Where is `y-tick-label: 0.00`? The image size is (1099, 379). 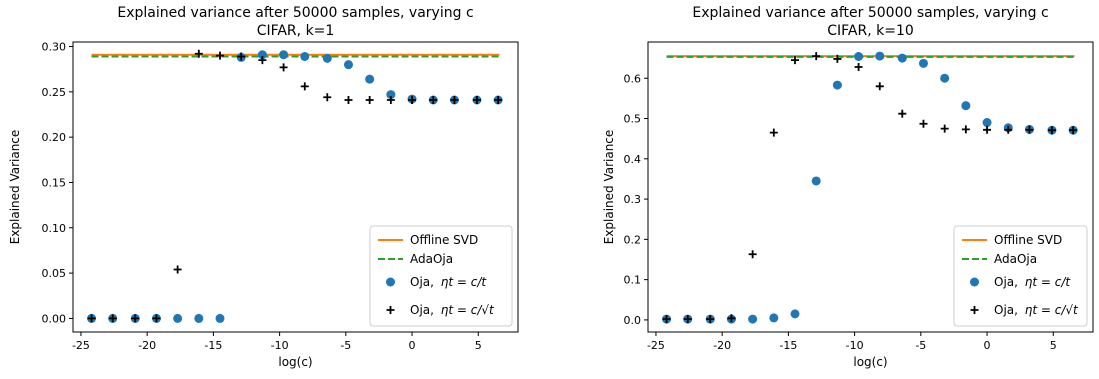 y-tick-label: 0.00 is located at coordinates (54, 318).